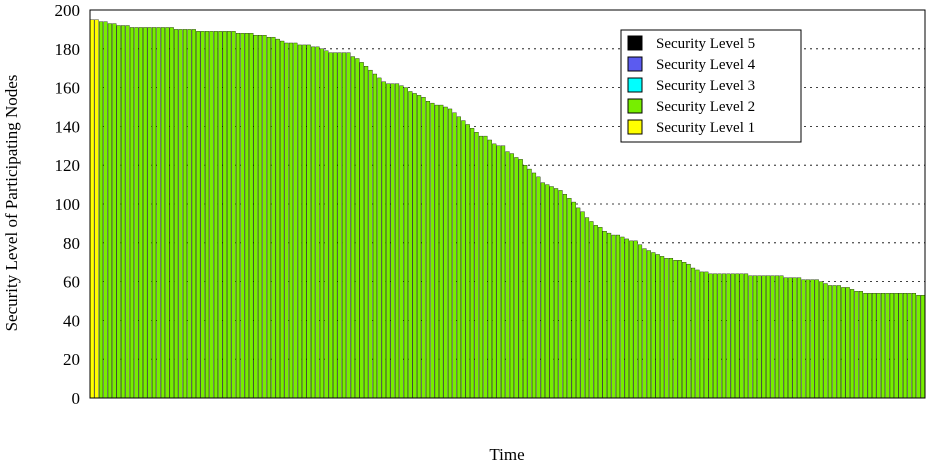 Image resolution: width=927 pixels, height=465 pixels. What do you see at coordinates (68, 49) in the screenshot?
I see `y-tick-label: 180` at bounding box center [68, 49].